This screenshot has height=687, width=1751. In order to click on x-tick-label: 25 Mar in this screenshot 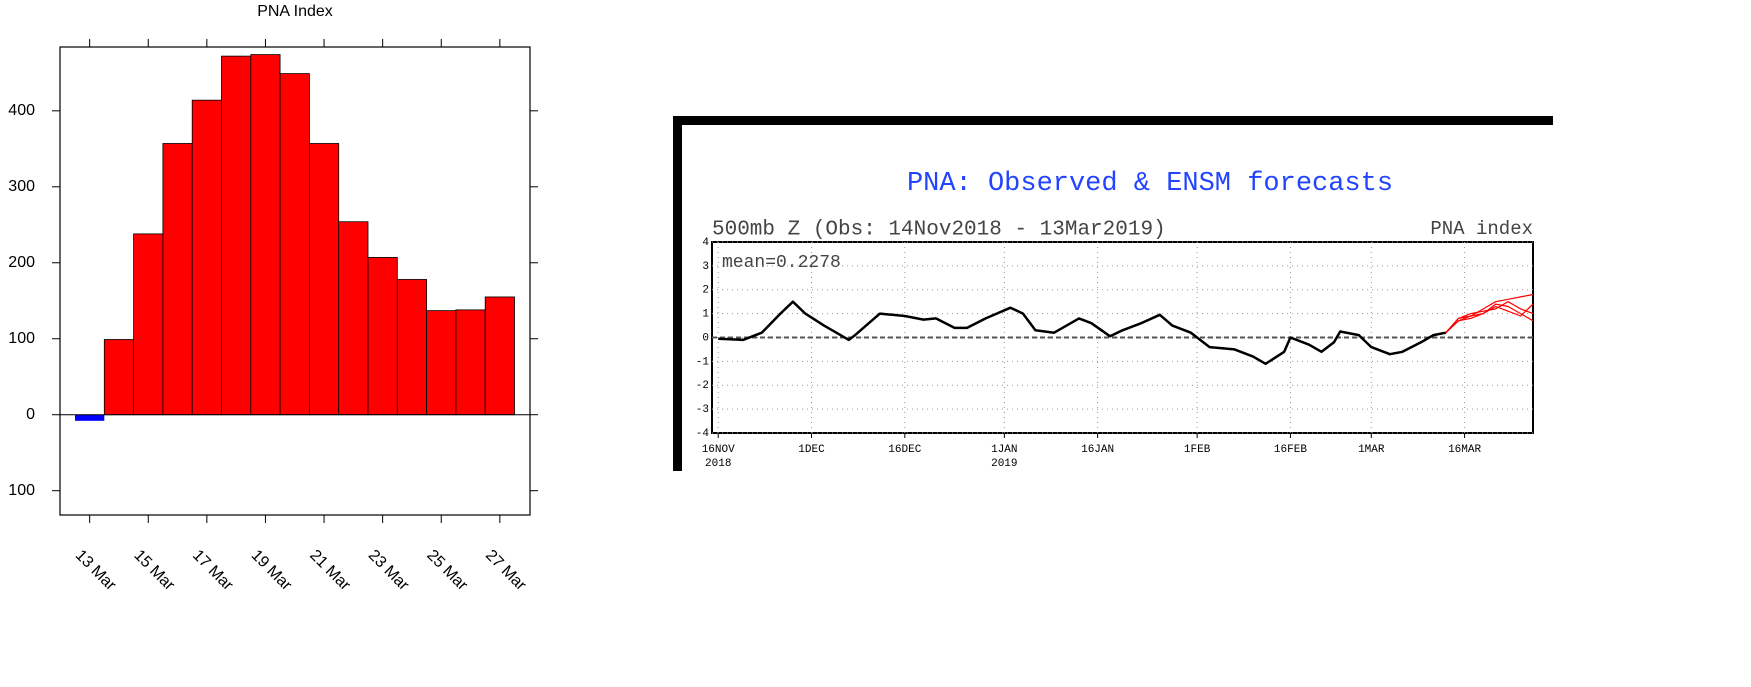, I will do `click(447, 571)`.